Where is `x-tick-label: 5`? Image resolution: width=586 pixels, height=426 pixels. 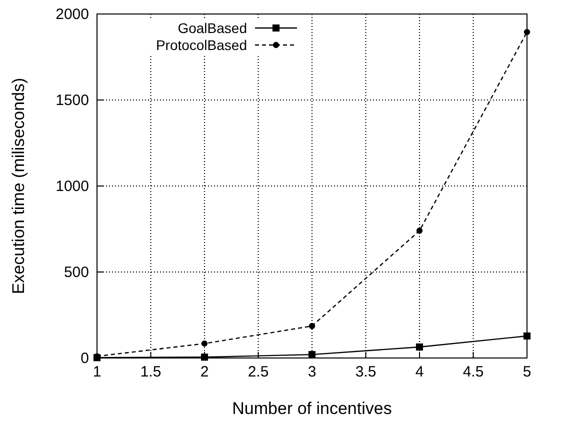 x-tick-label: 5 is located at coordinates (527, 372).